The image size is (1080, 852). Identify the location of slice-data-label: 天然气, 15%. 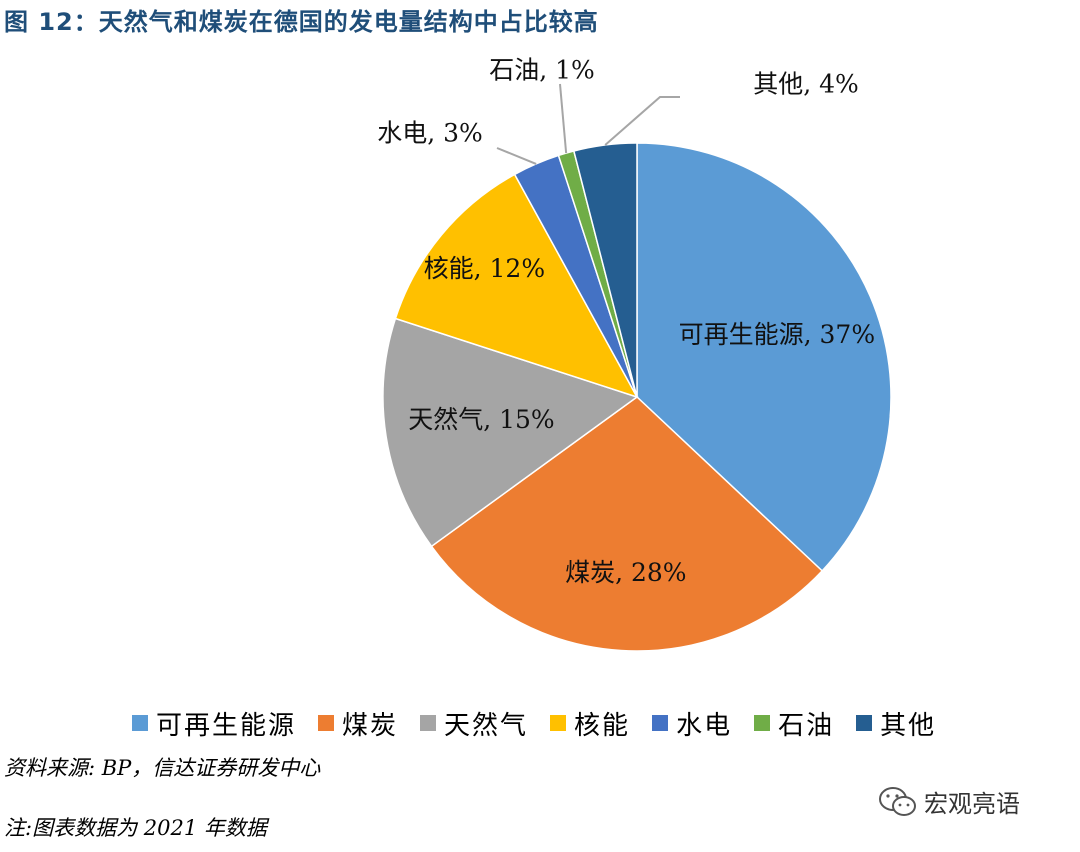
(481, 419).